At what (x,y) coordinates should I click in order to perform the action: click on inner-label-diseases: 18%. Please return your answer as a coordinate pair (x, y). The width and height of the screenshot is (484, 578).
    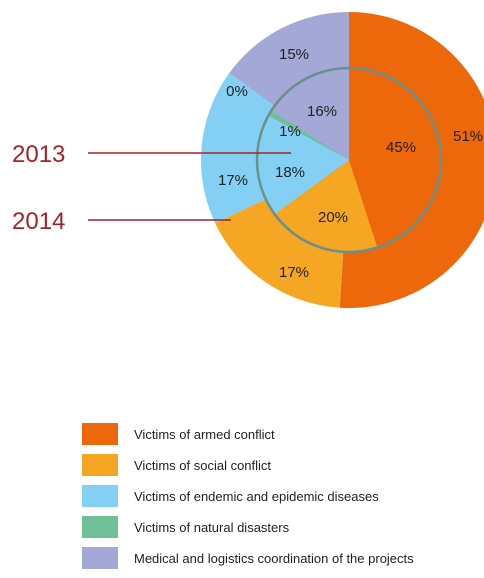
    Looking at the image, I should click on (290, 172).